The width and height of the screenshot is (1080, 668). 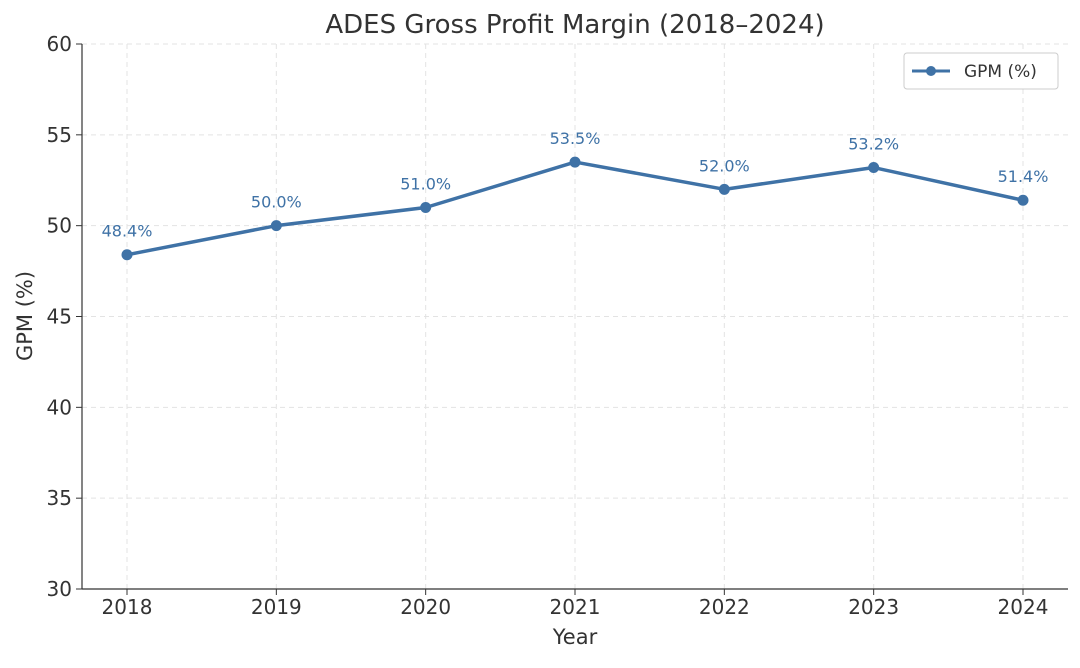 I want to click on x-tick-label: 2023, so click(x=873, y=607).